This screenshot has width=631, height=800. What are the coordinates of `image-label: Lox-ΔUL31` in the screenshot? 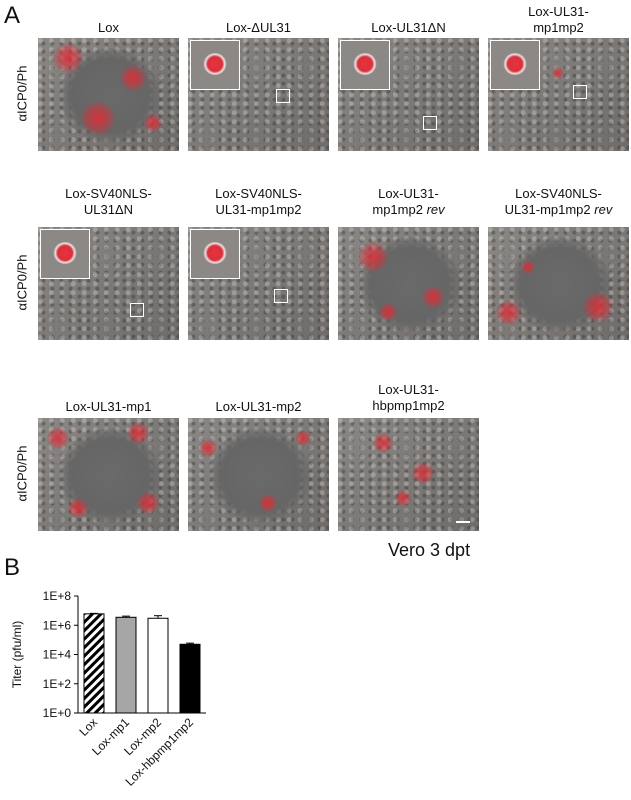 It's located at (258, 27).